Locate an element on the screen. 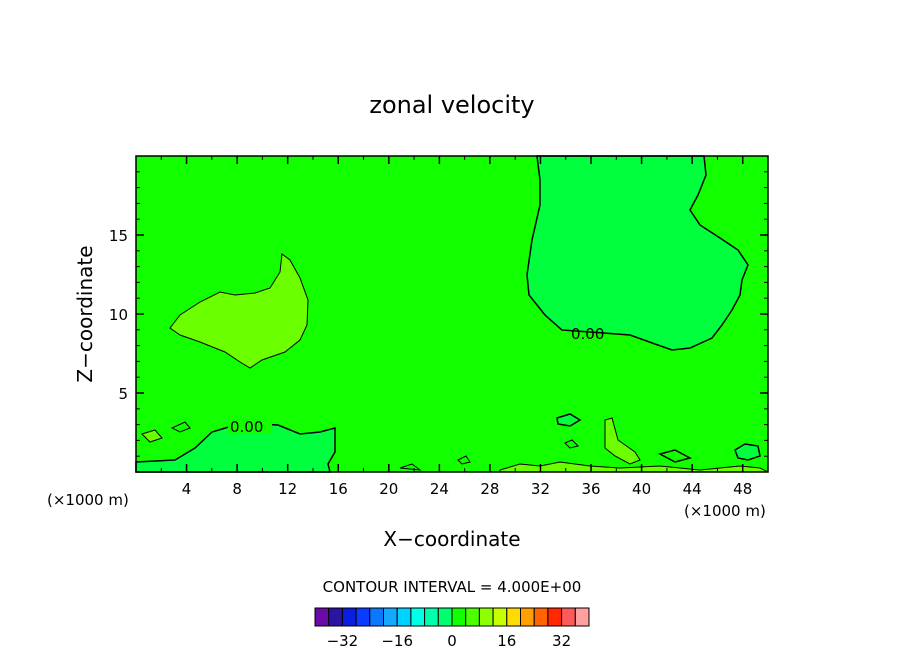  colorbar is located at coordinates (452, 617).